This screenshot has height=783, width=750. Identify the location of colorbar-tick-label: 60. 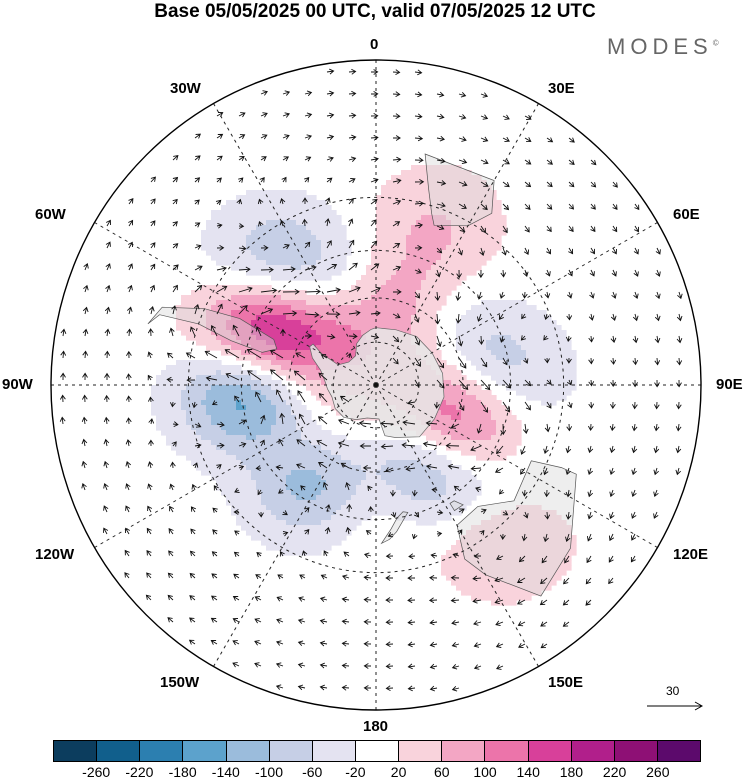
(442, 772).